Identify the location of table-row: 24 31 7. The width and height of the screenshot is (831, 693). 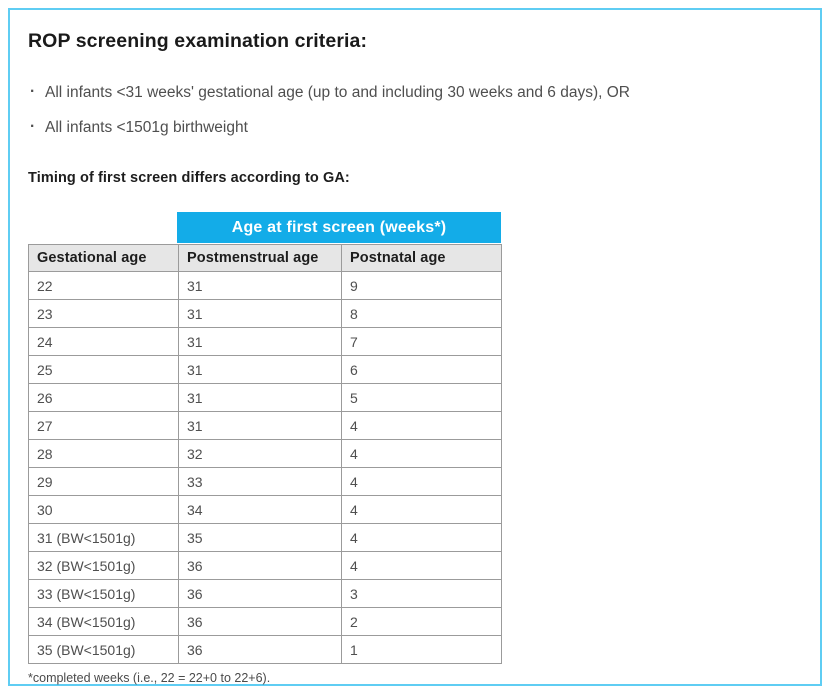
(265, 342).